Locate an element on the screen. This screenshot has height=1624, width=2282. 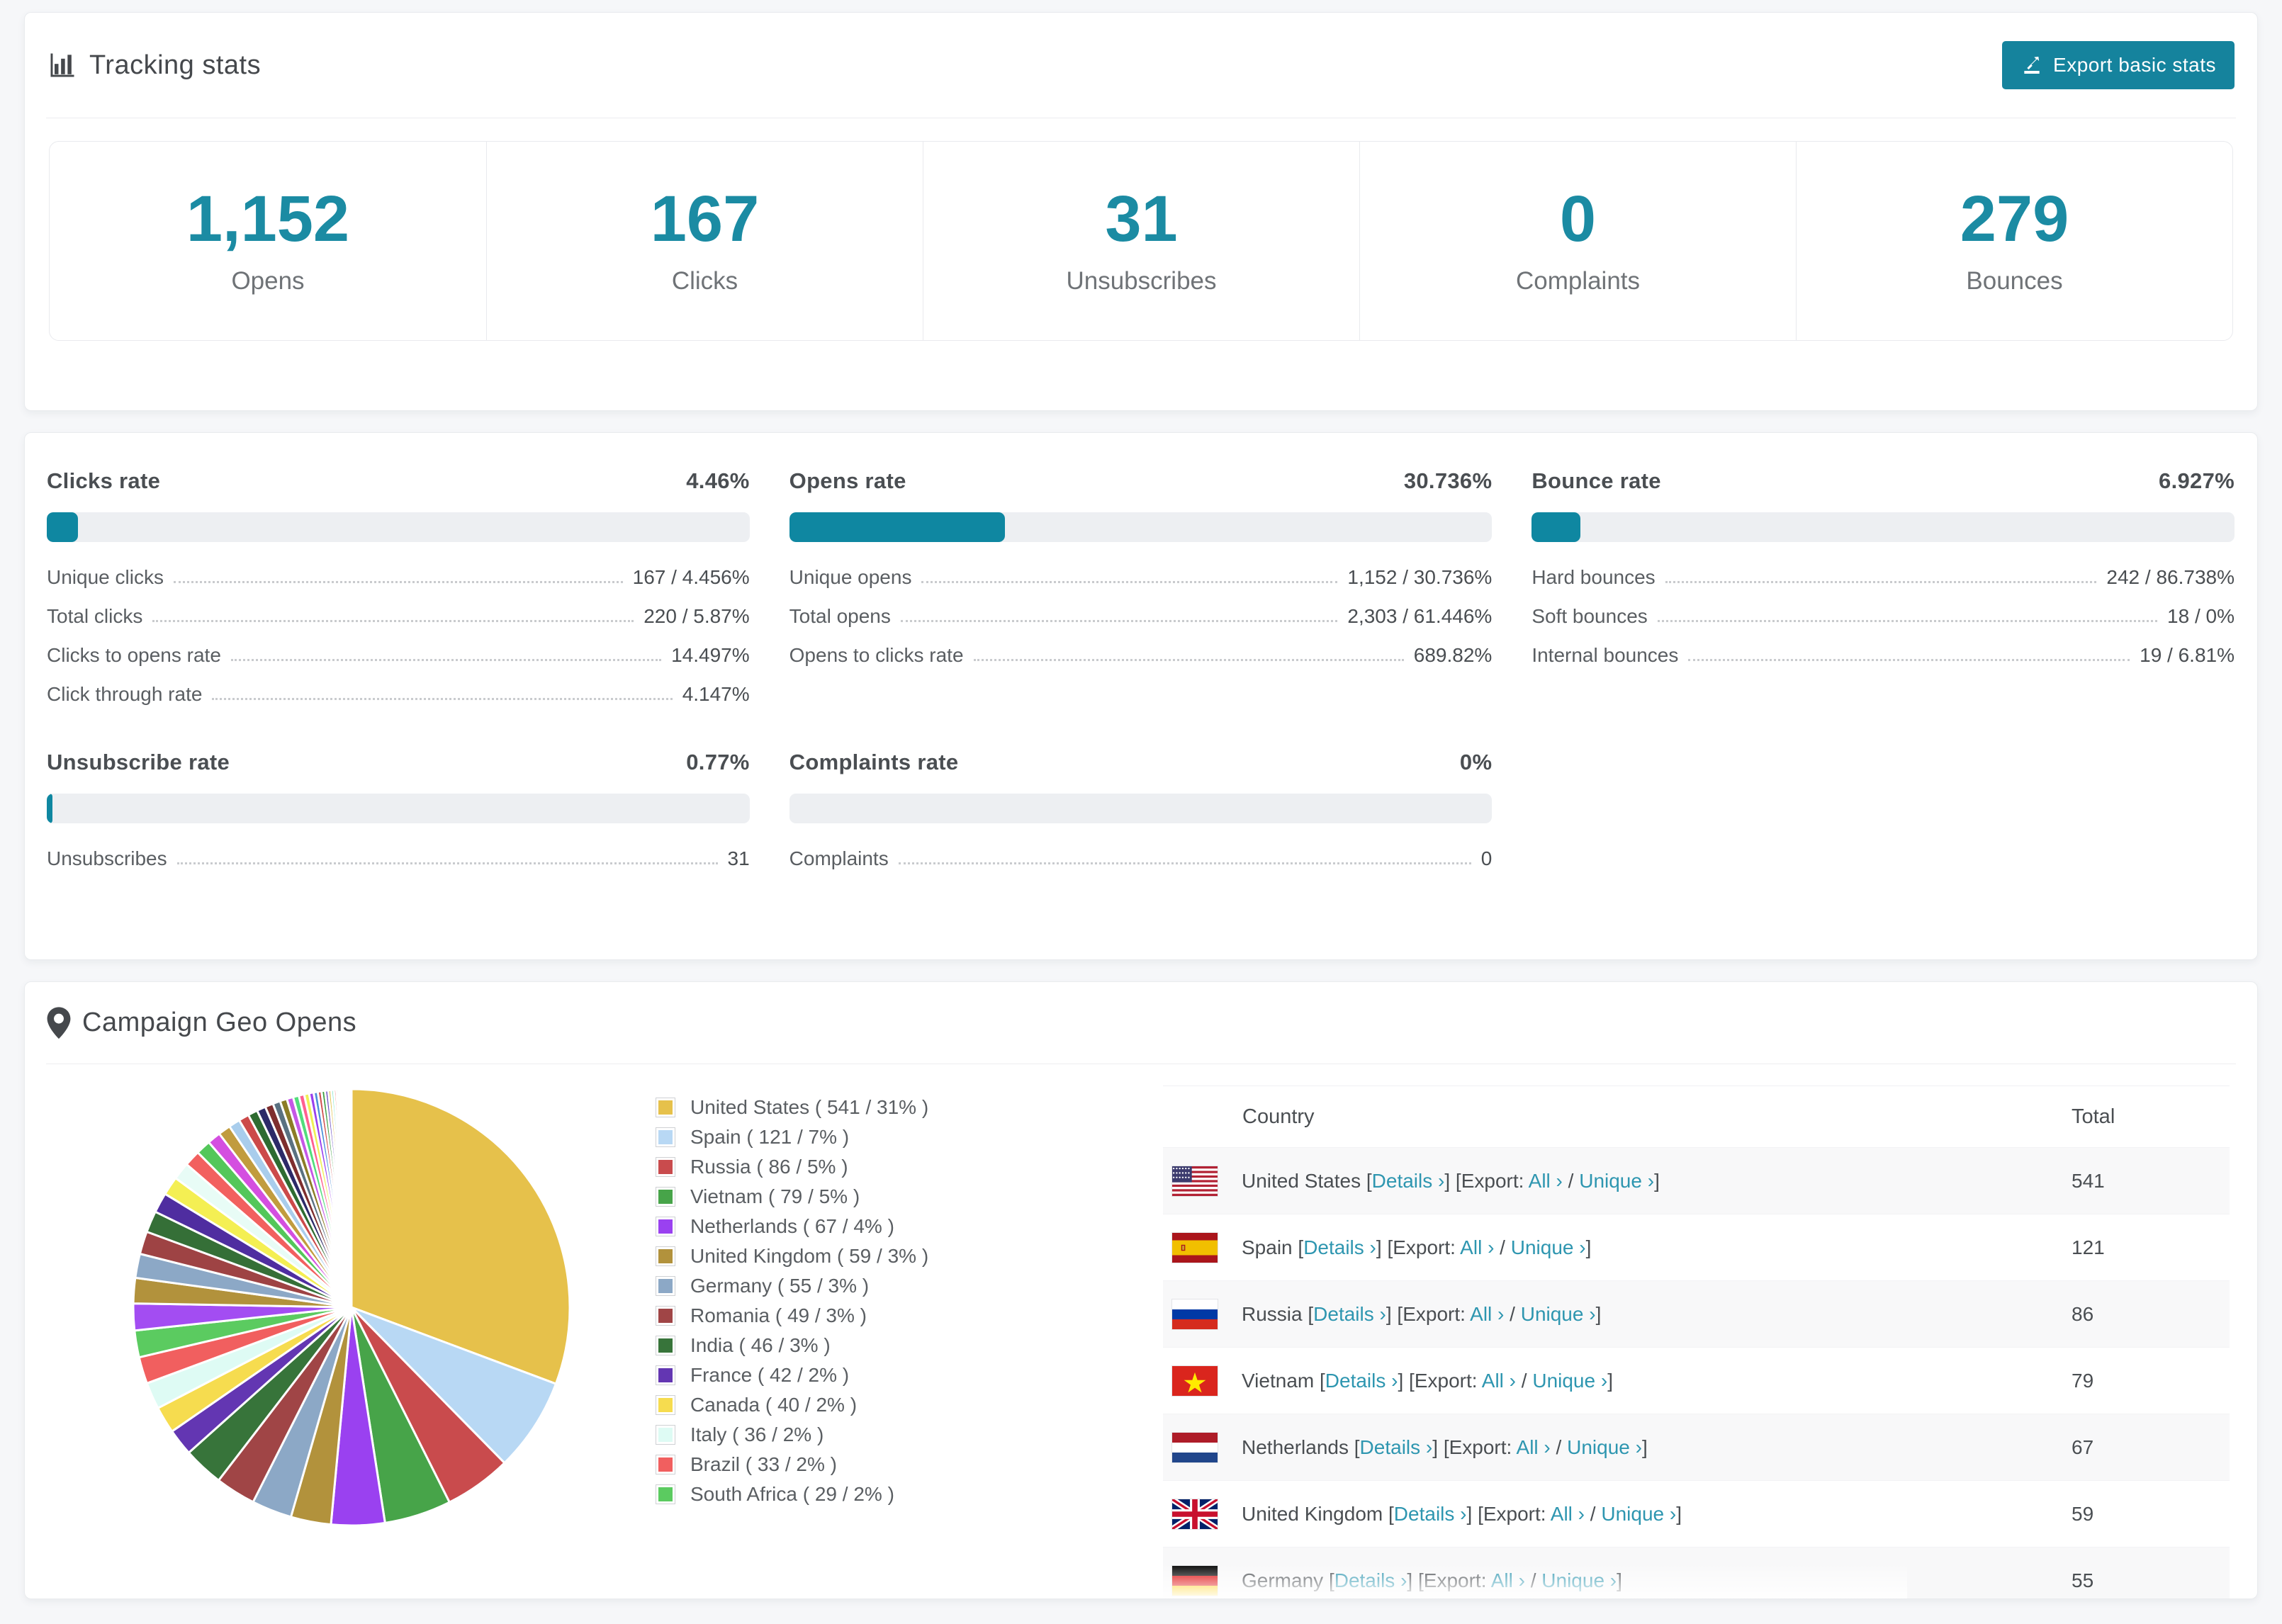
geo-pie-chart is located at coordinates (352, 1309).